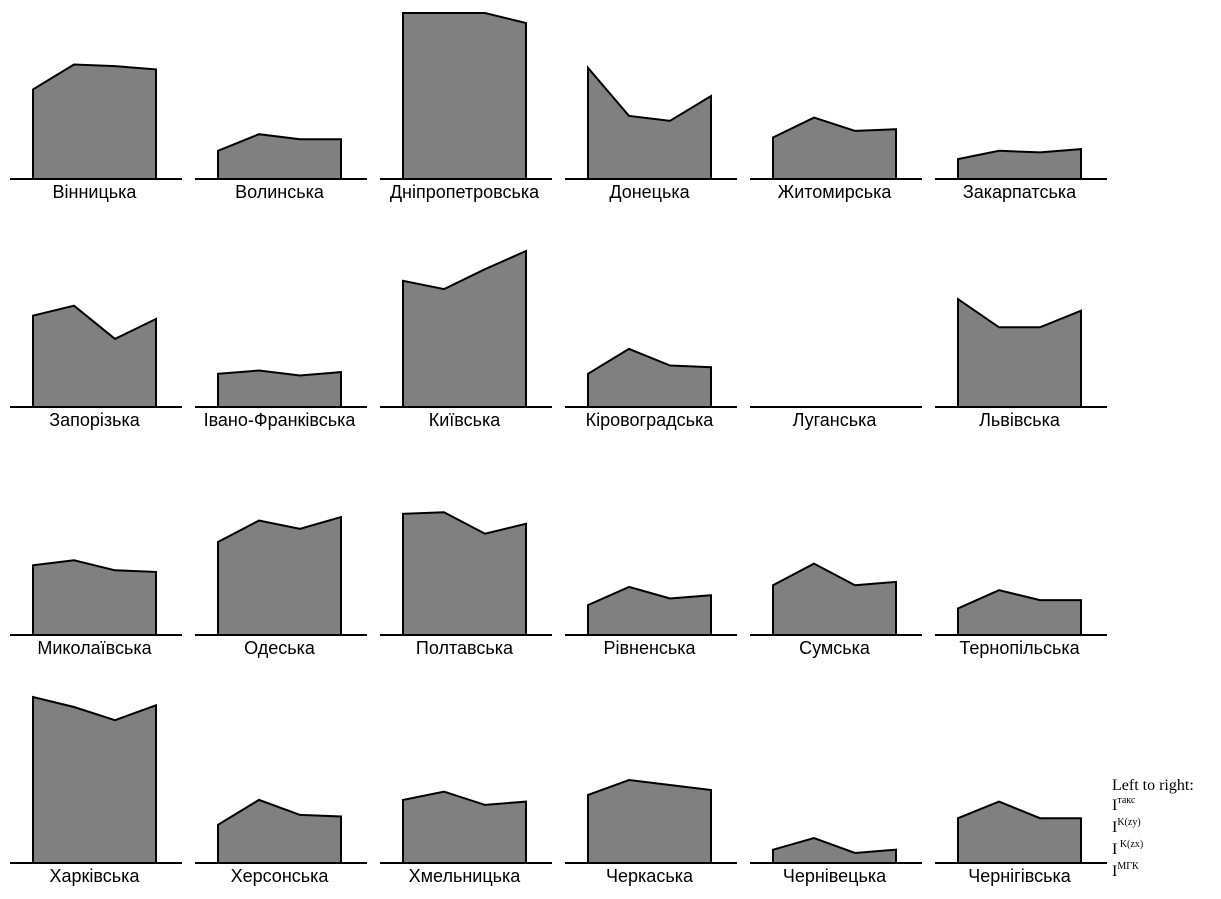 The width and height of the screenshot is (1221, 899). What do you see at coordinates (94, 356) in the screenshot?
I see `panel-7-area` at bounding box center [94, 356].